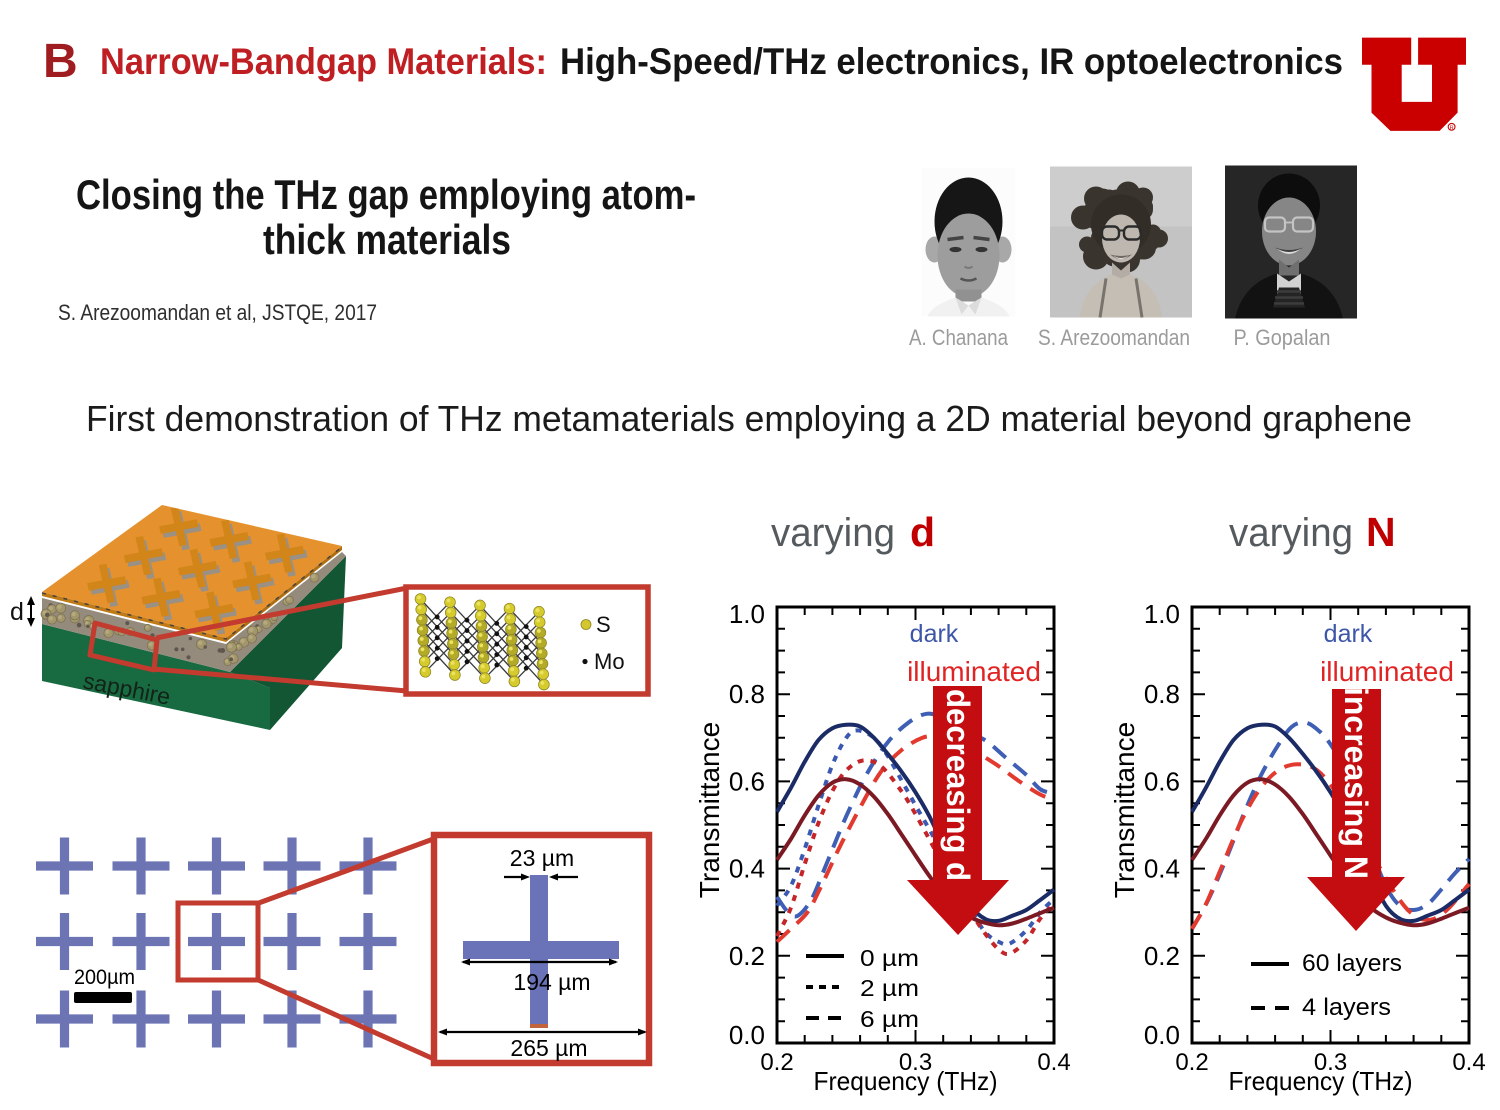 This screenshot has width=1500, height=1110. Describe the element at coordinates (542, 858) in the screenshot. I see `svg-text: 23 µm` at that location.